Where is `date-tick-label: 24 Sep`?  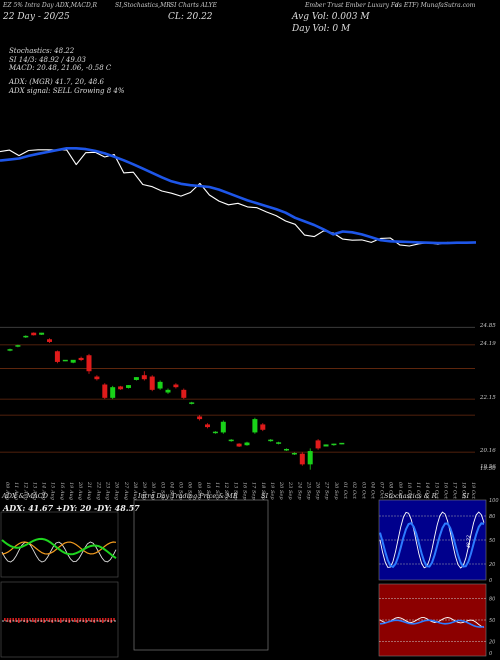
date-tick-label: 24 Sep is located at coordinates (299, 490).